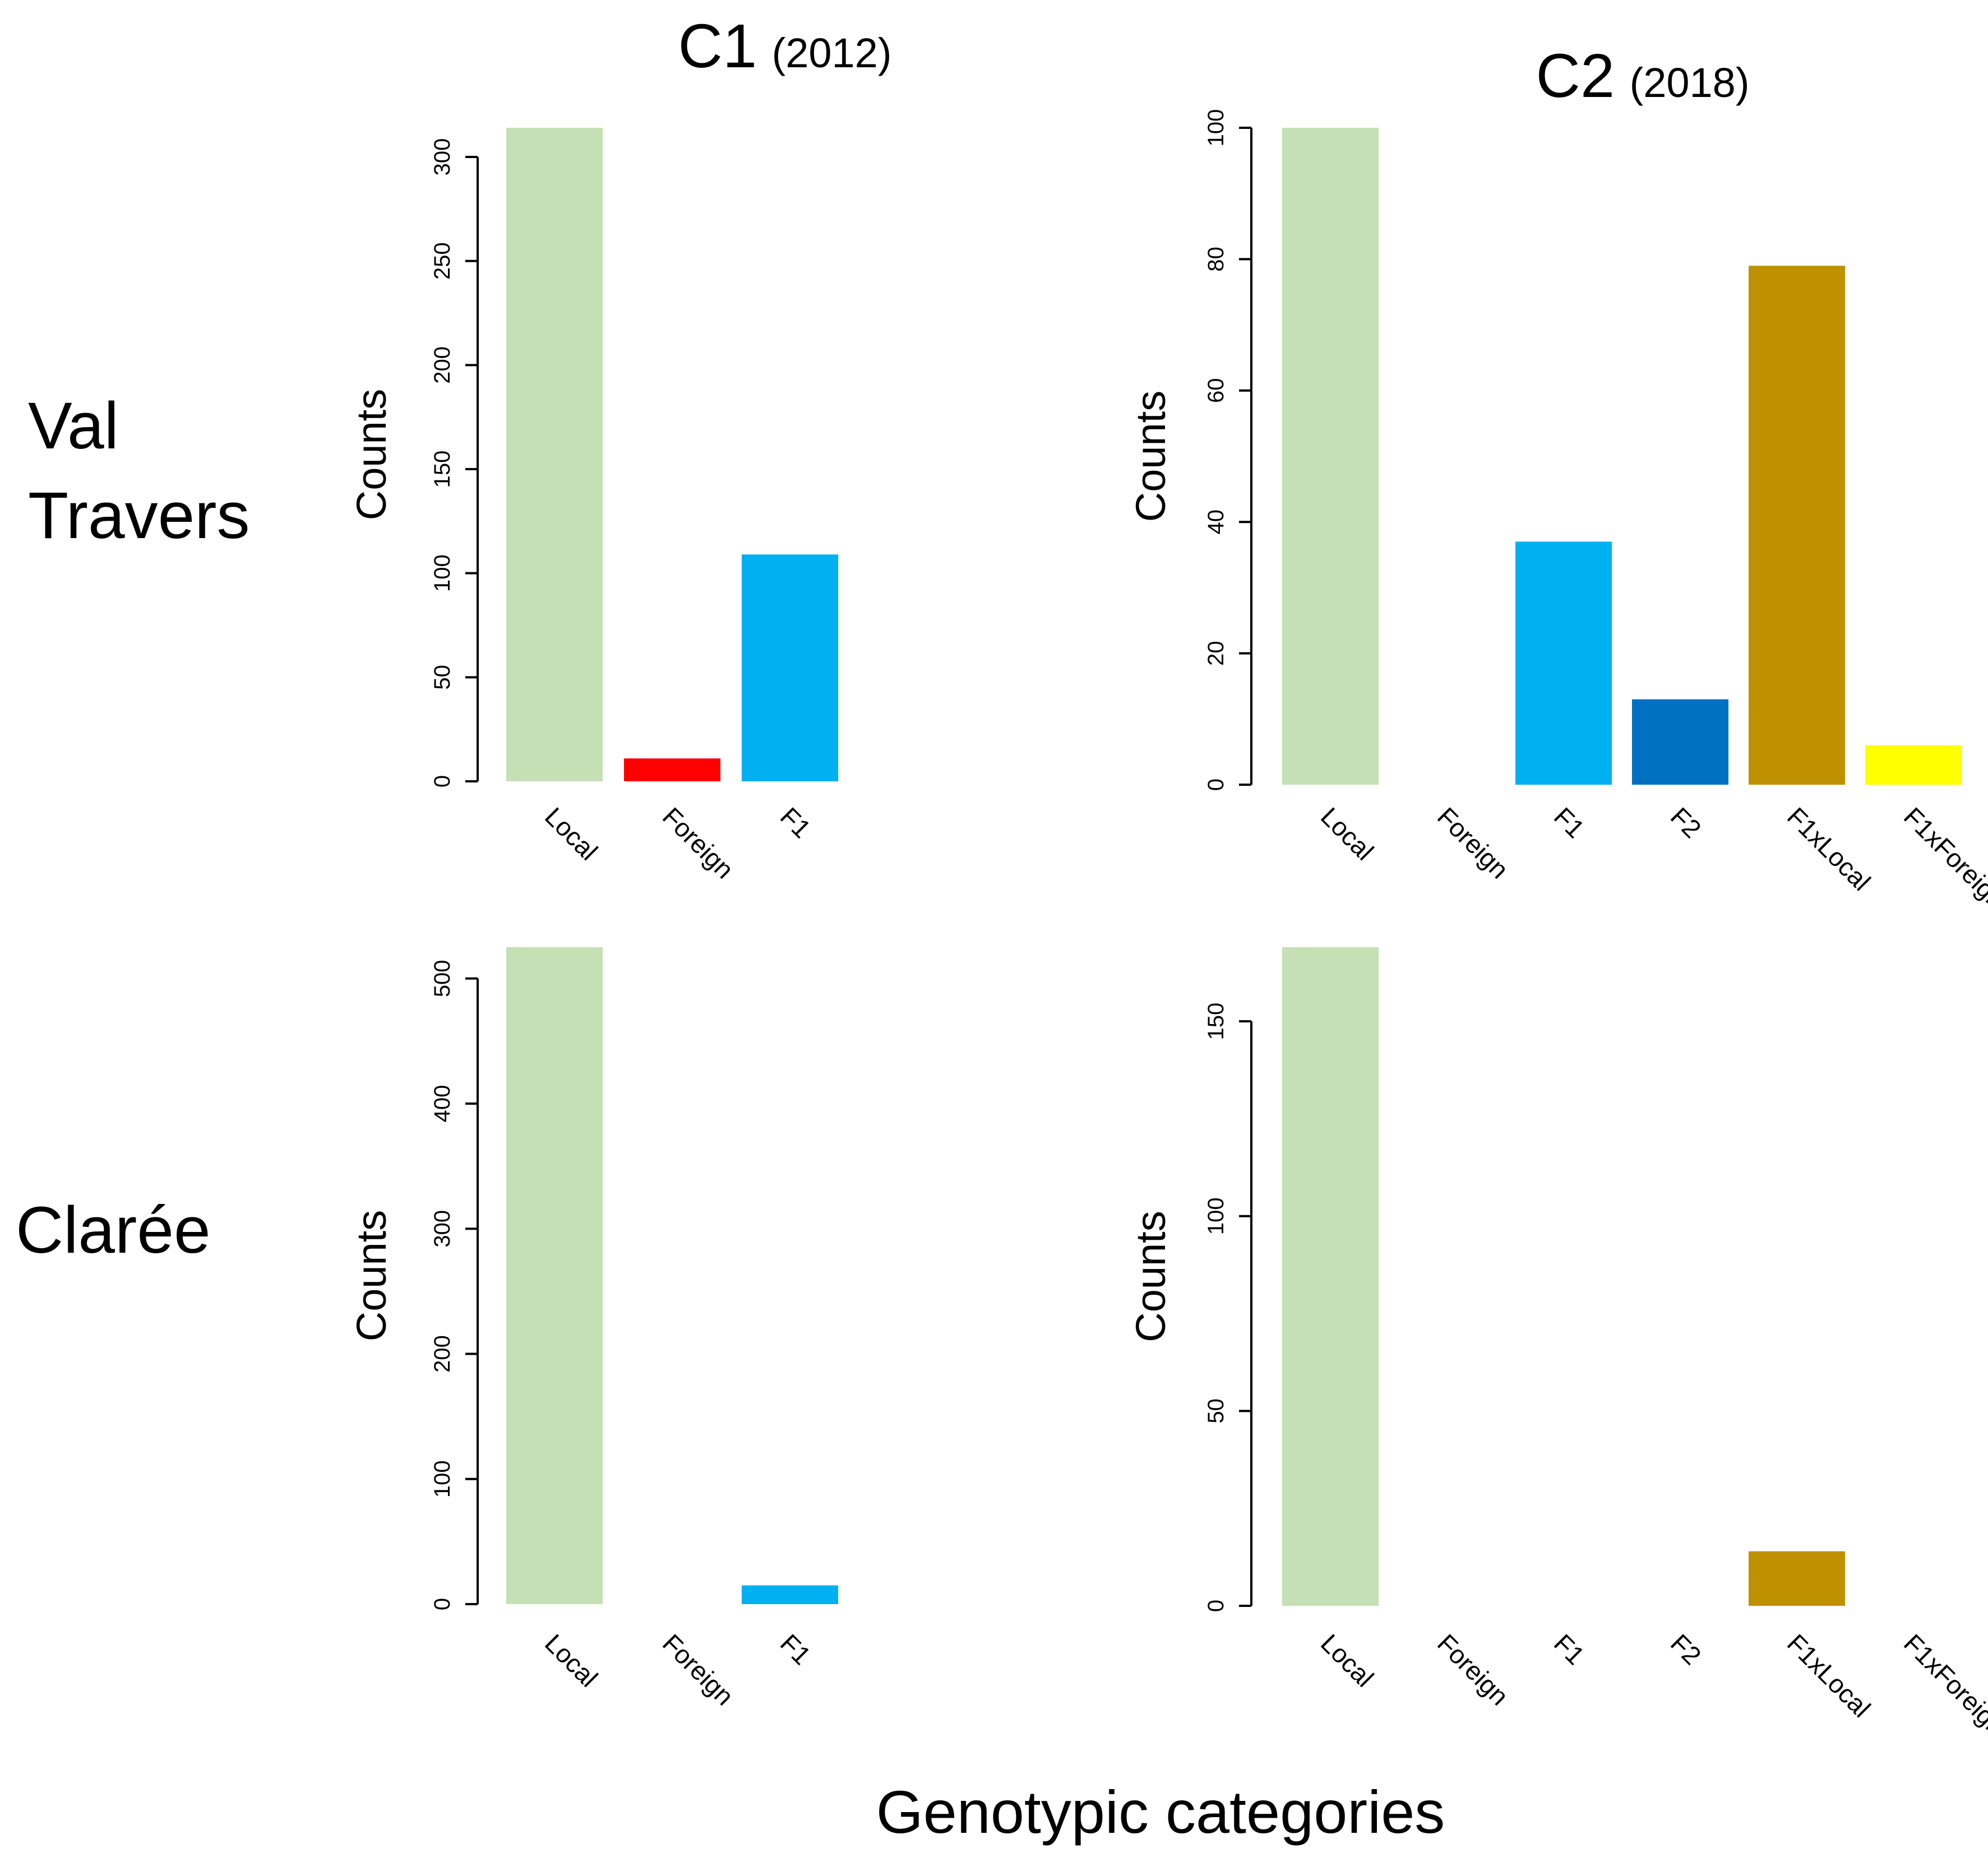 This screenshot has height=1853, width=1988. I want to click on panel-c1-claree: Counts 0 100 200 300 400 500 Local Foreign F1, so click(593, 1329).